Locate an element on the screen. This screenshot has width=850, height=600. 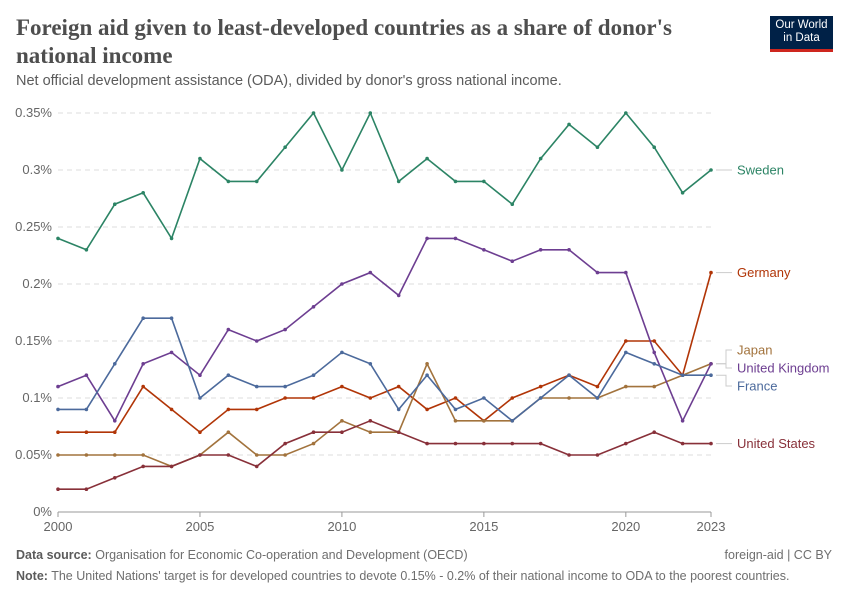
label-connector is located at coordinates (724, 380).